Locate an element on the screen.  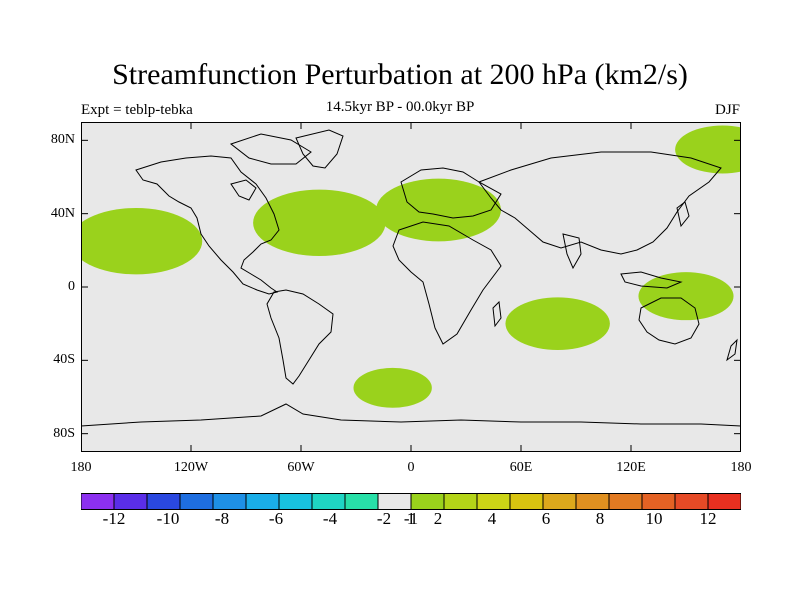
colorbar-tick-label: 8 is located at coordinates (600, 518).